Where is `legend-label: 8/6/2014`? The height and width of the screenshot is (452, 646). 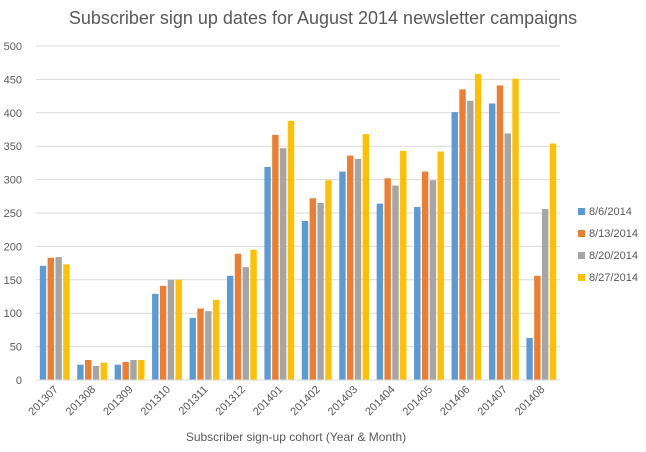 legend-label: 8/6/2014 is located at coordinates (610, 212).